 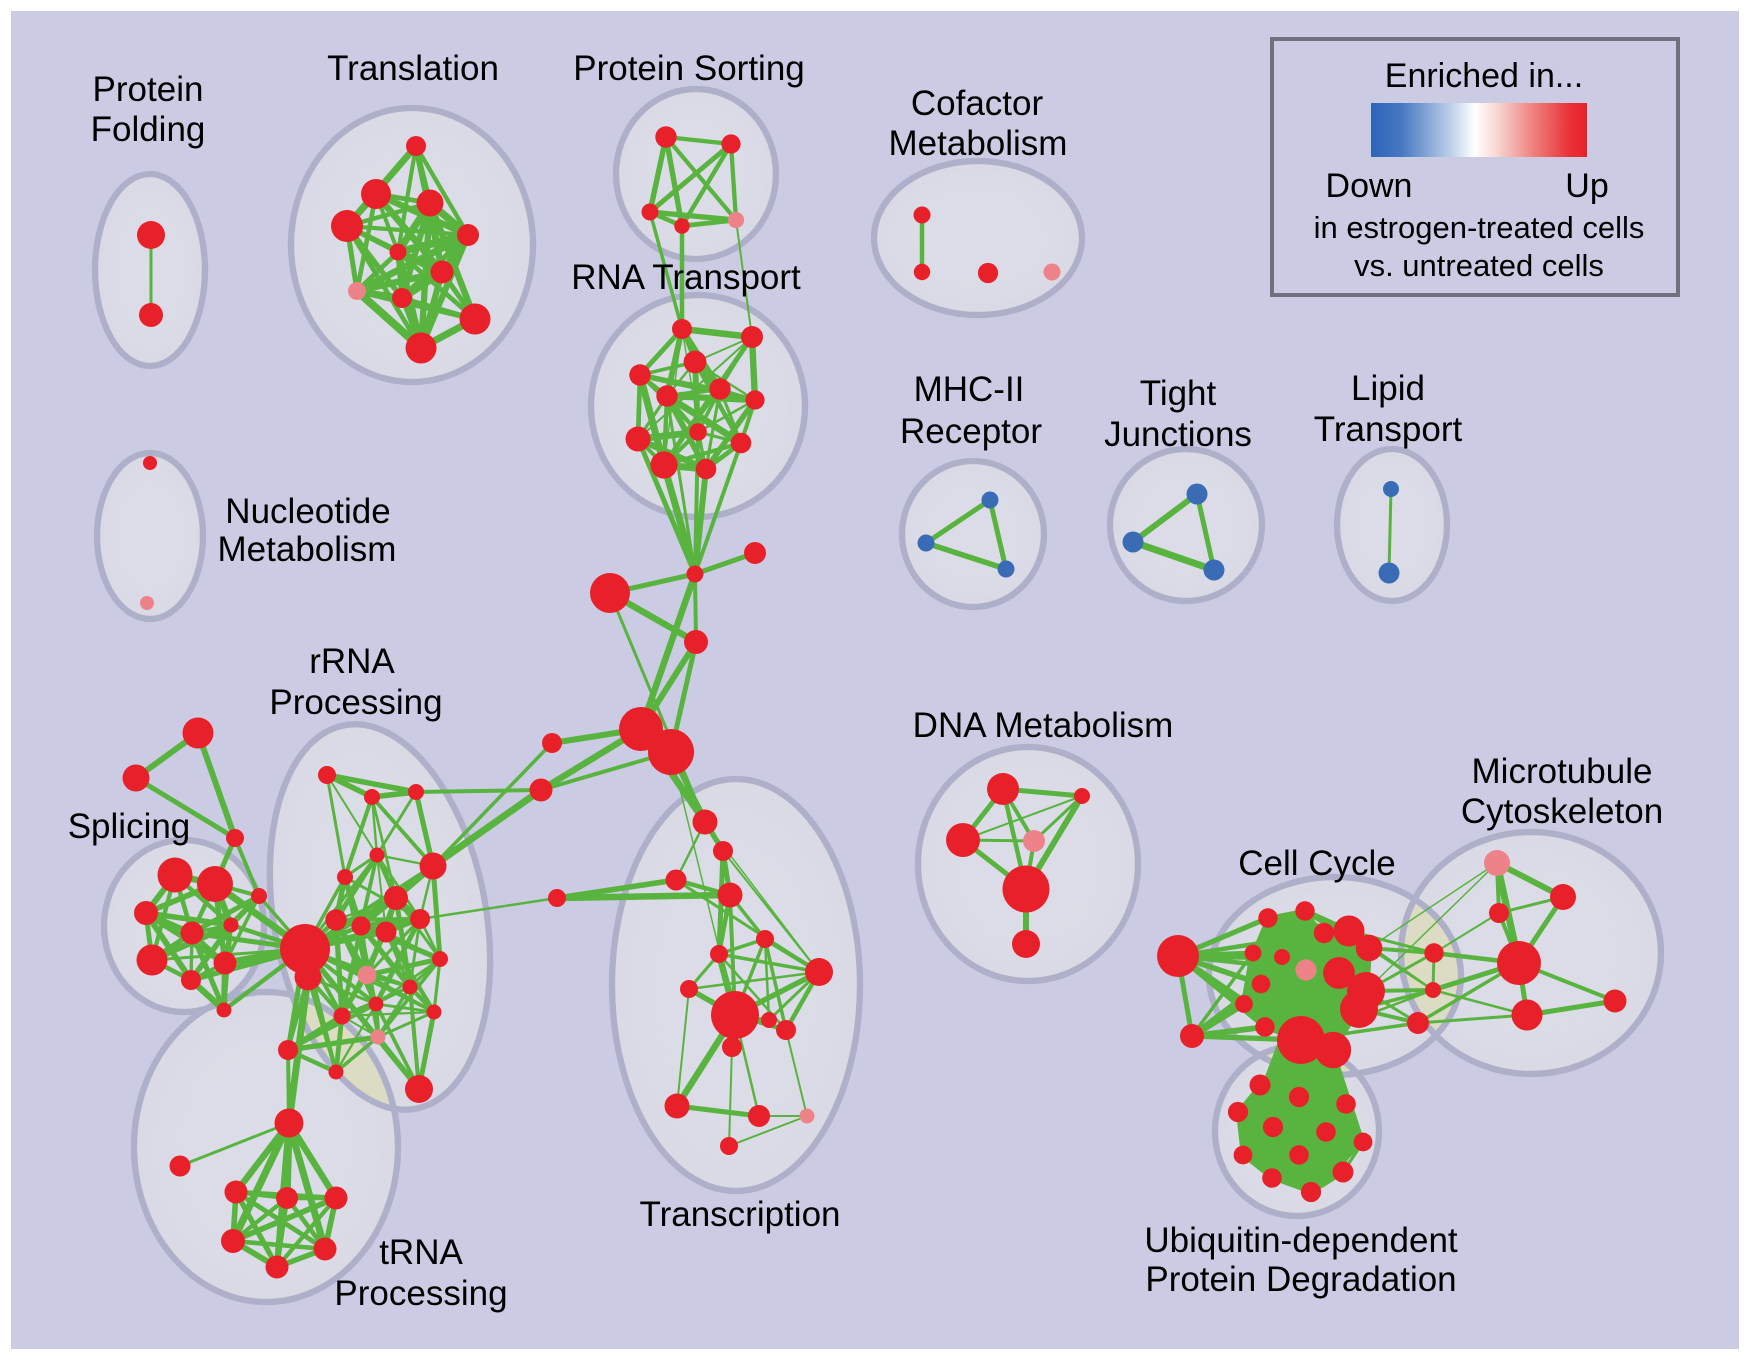 I want to click on svg-text: DNA Metabolism, so click(x=1043, y=725).